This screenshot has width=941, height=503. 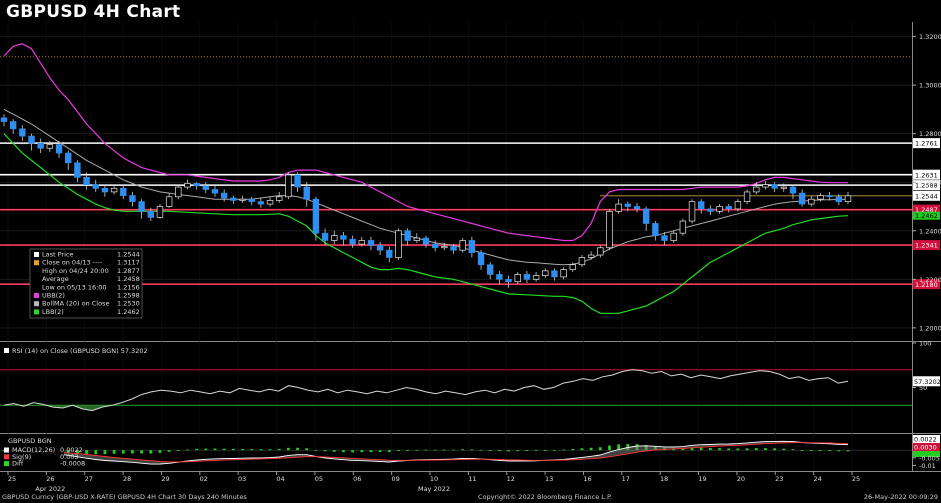 I want to click on chart-title: GBPUSD 4H Chart, so click(x=93, y=12).